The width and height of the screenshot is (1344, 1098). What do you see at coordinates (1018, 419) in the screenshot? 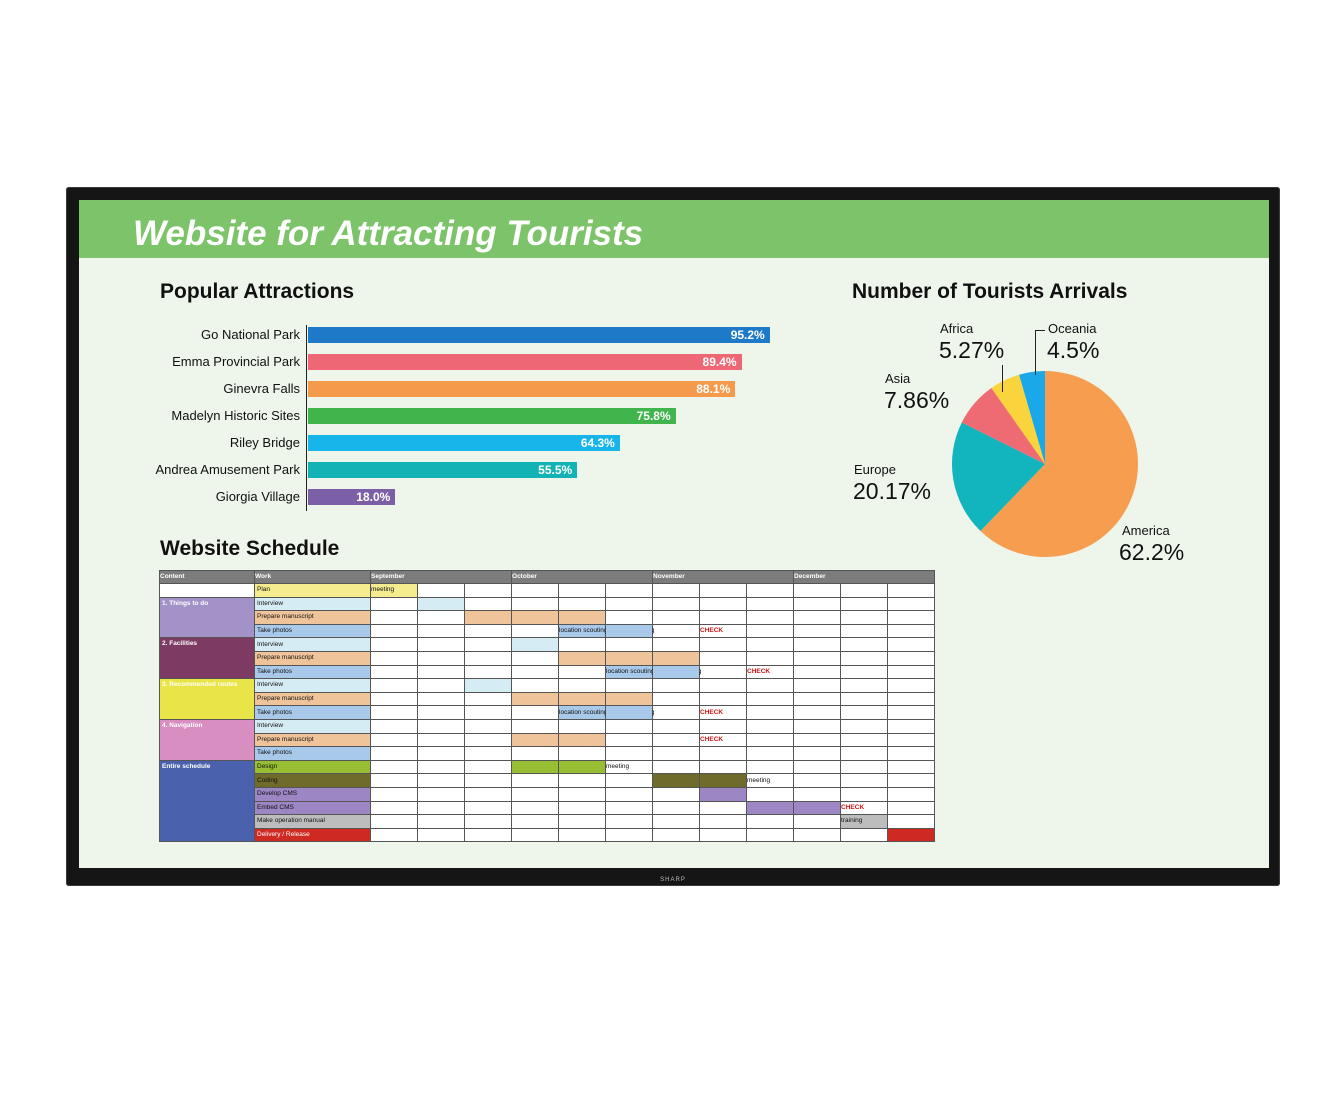
I see `pie-slice-africa` at bounding box center [1018, 419].